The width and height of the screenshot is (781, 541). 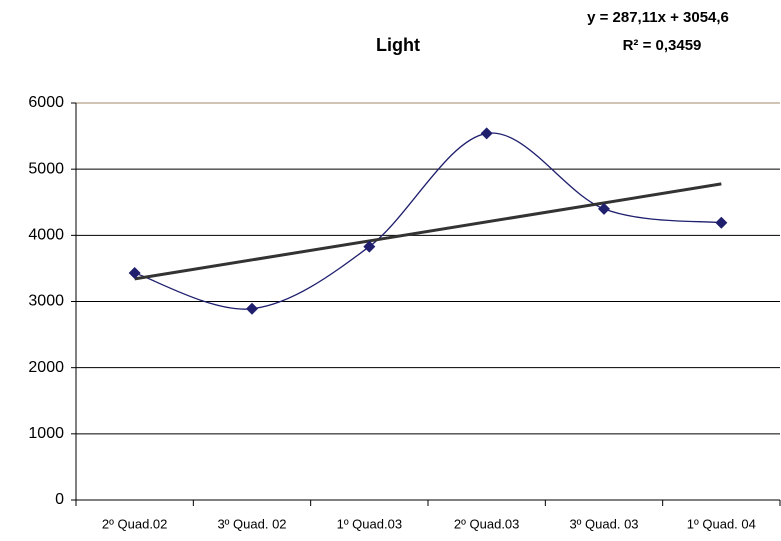 I want to click on trend-equation: y = 287,11x + 3054,6, so click(x=658, y=17).